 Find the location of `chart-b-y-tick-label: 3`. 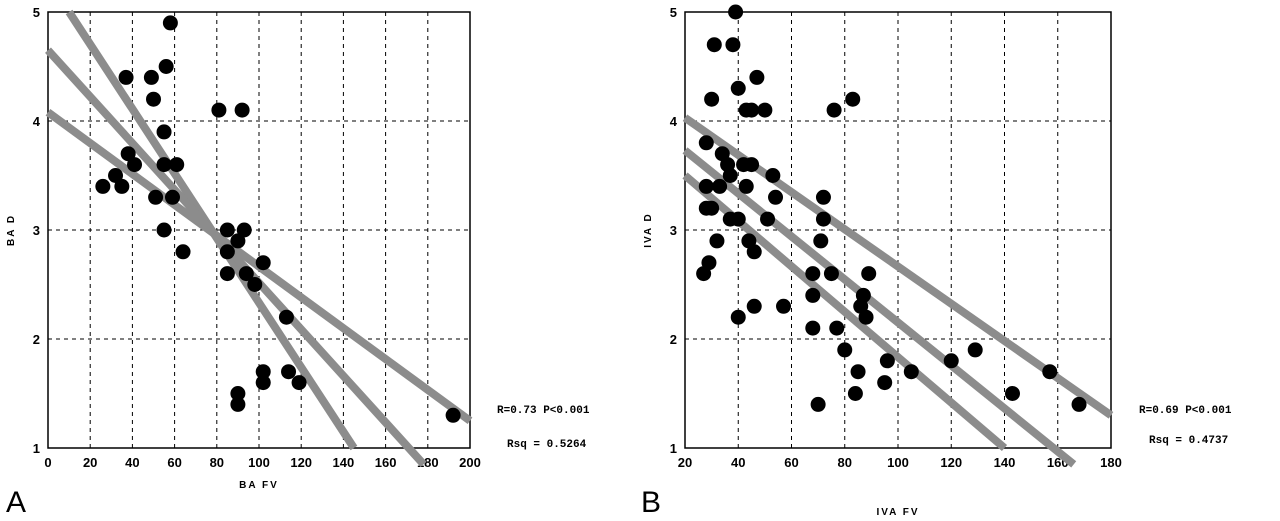

chart-b-y-tick-label: 3 is located at coordinates (673, 230).